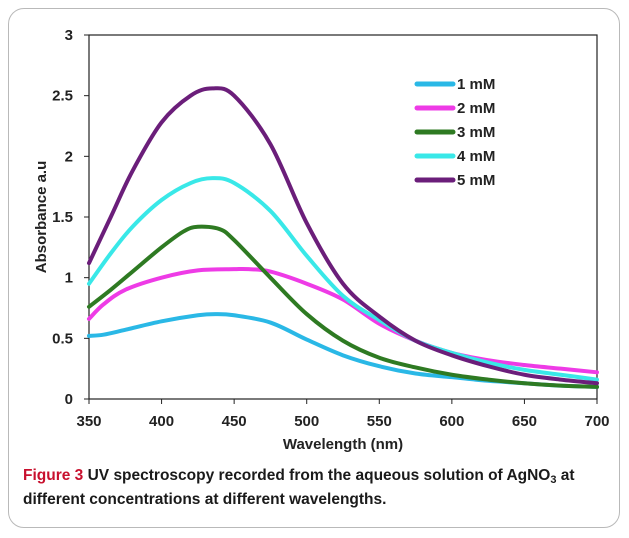  I want to click on legend-label: 3 mM, so click(476, 132).